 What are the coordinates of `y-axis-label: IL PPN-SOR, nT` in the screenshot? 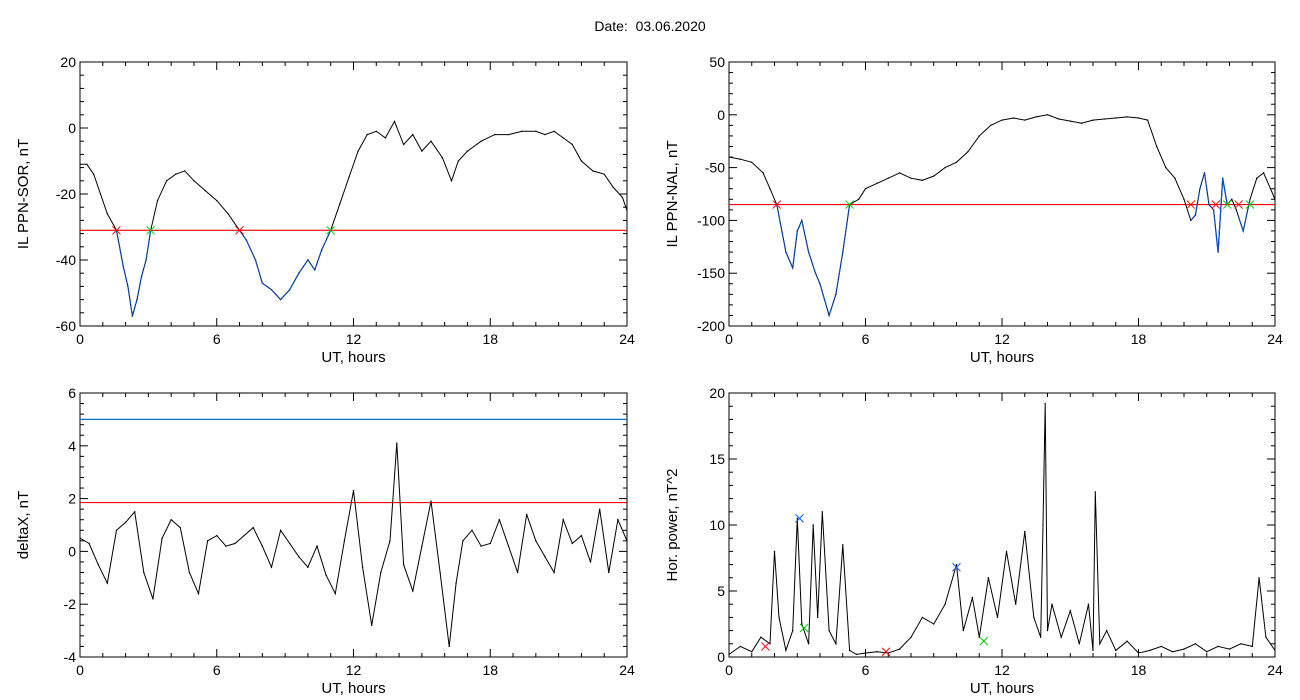 It's located at (23, 194).